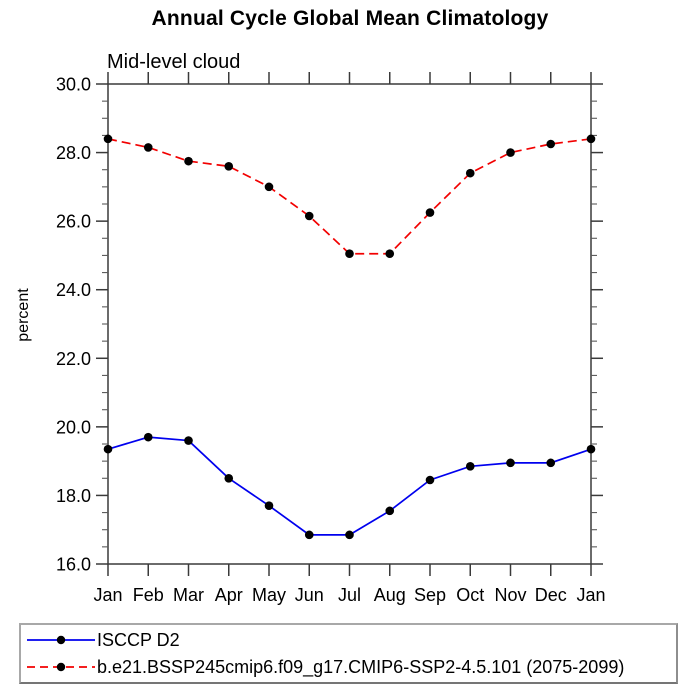 The width and height of the screenshot is (700, 700). What do you see at coordinates (73, 153) in the screenshot?
I see `y-tick-label: 28.0` at bounding box center [73, 153].